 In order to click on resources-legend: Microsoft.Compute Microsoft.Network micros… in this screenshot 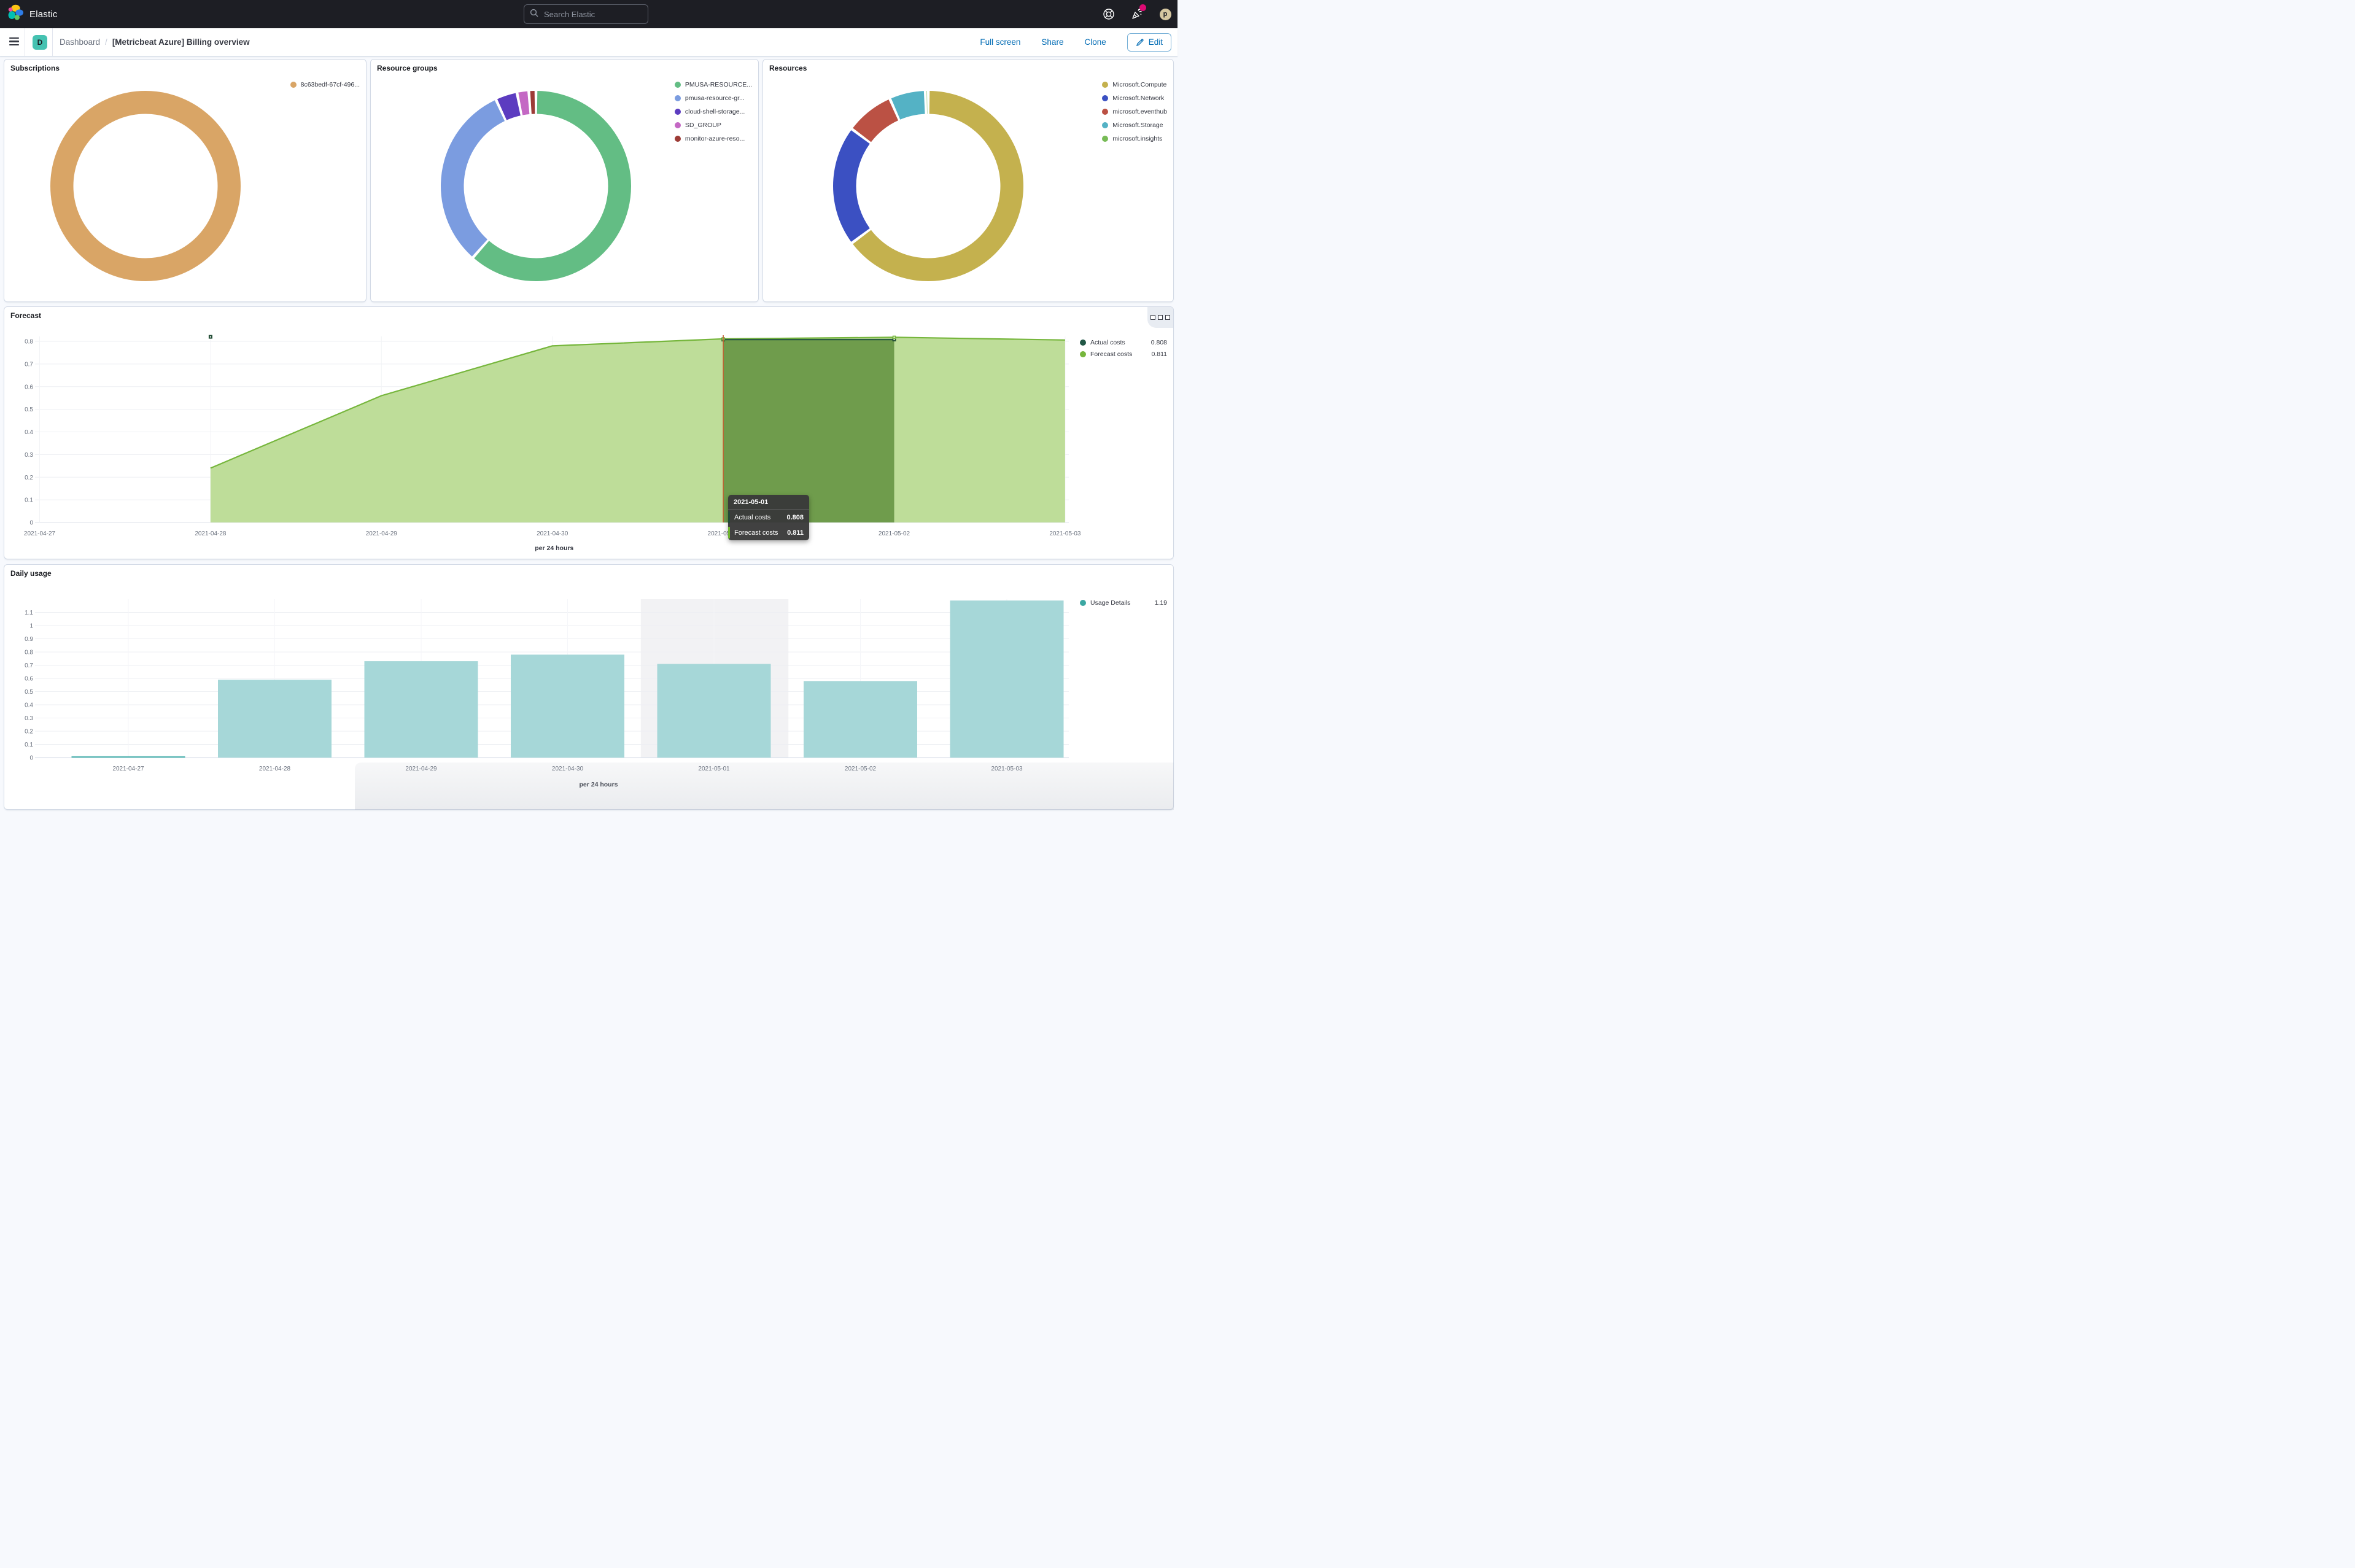, I will do `click(1134, 112)`.